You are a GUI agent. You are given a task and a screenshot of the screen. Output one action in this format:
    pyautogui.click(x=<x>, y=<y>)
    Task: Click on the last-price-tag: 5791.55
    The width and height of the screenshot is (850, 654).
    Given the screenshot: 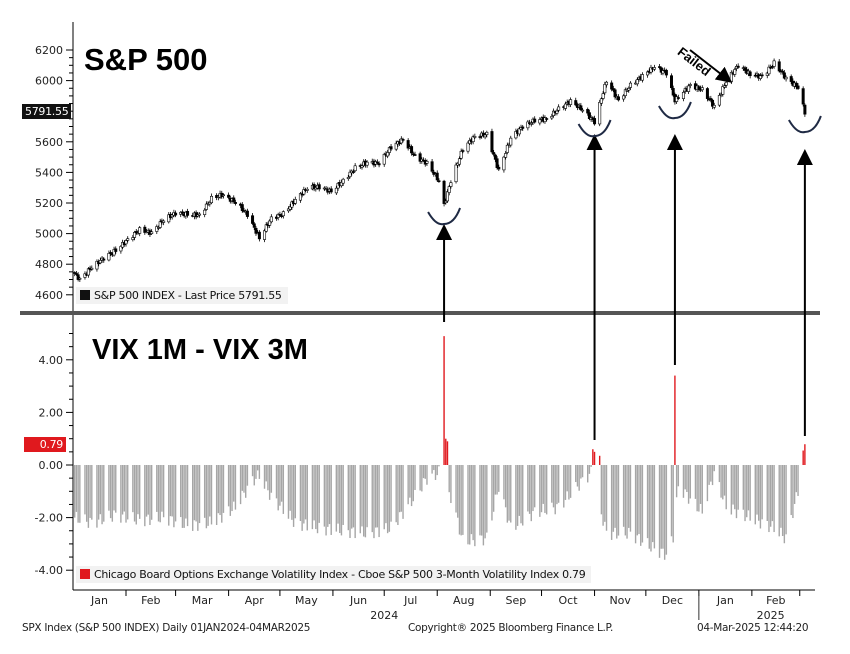 What is the action you would take?
    pyautogui.click(x=47, y=111)
    